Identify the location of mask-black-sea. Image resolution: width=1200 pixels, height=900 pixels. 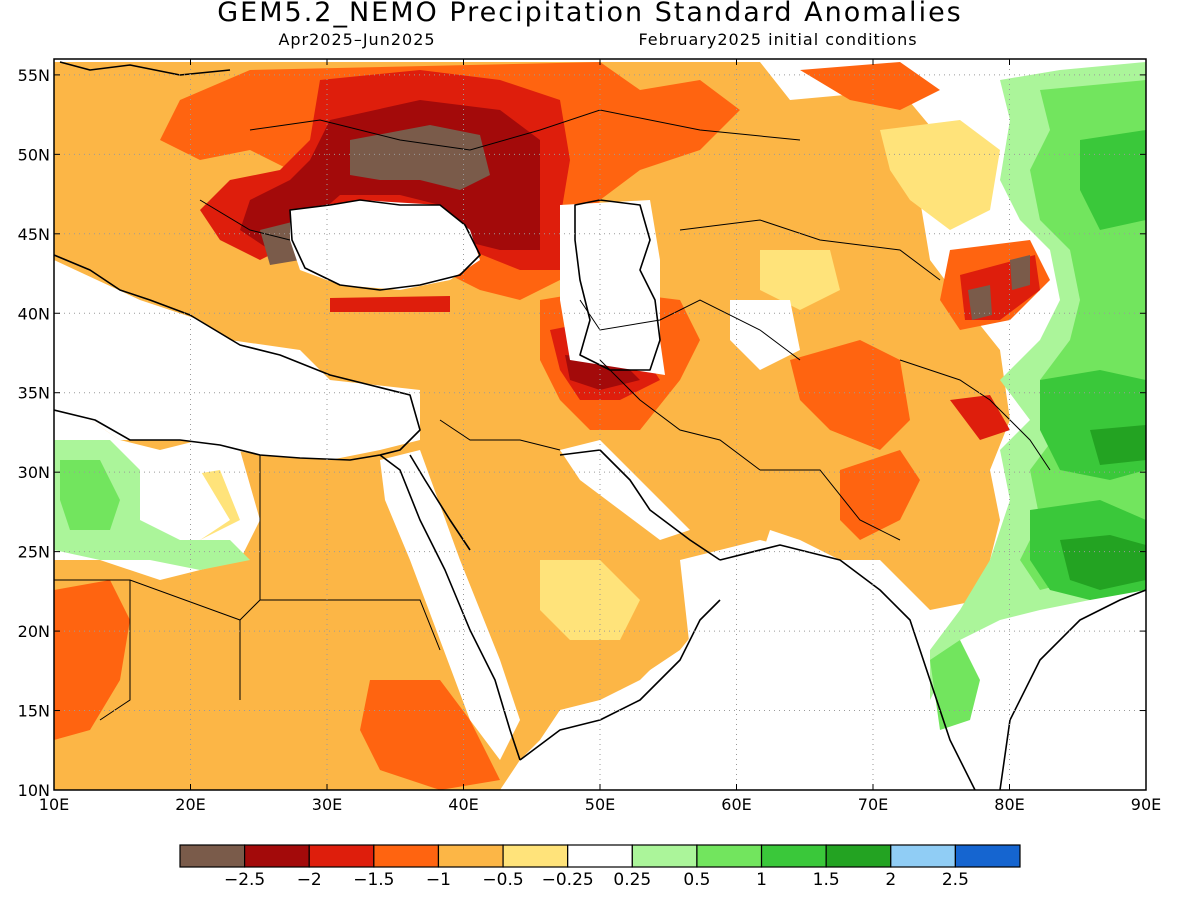
(385, 245).